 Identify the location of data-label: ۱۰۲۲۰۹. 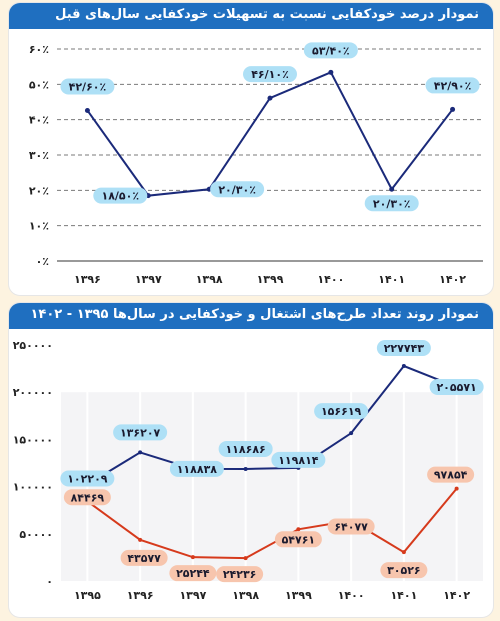
(87, 479).